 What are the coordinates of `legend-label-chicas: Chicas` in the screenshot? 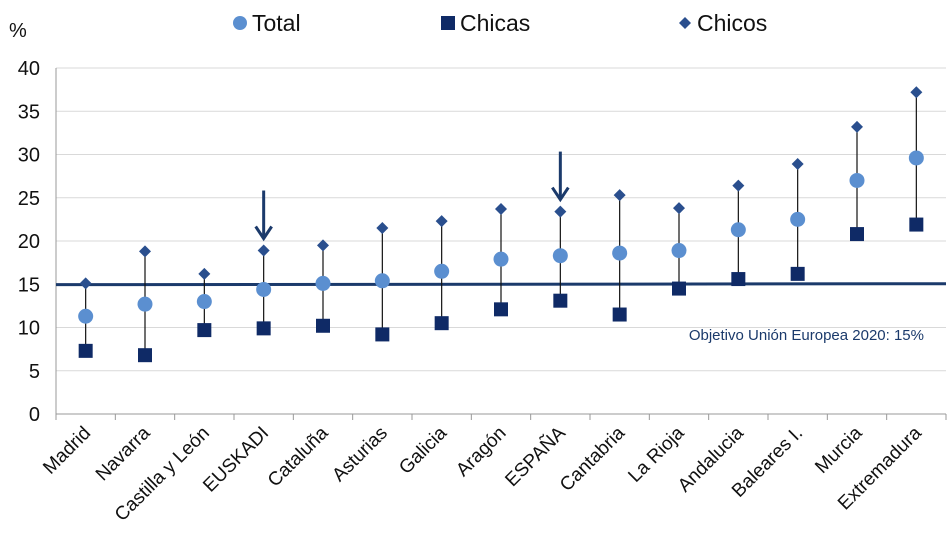 It's located at (495, 23).